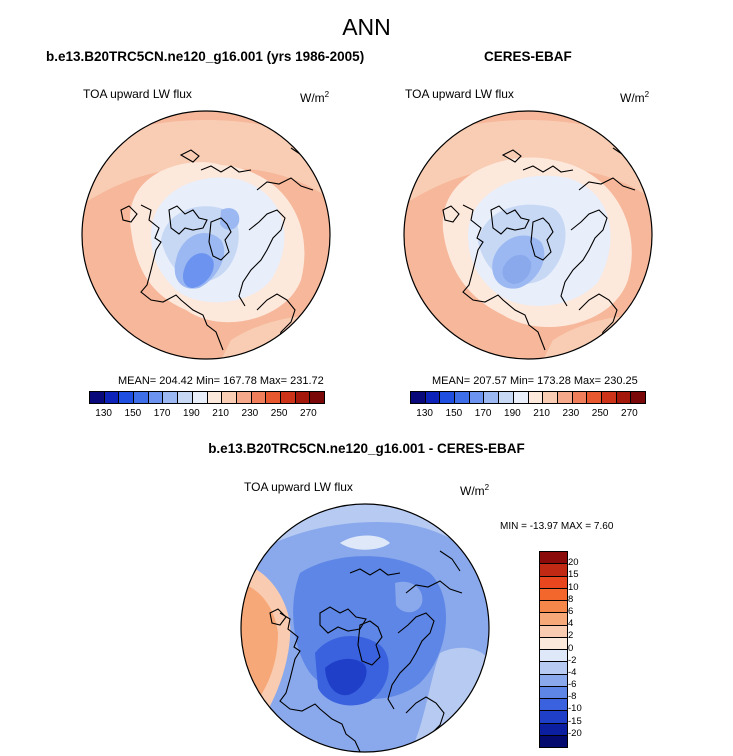 The image size is (733, 756). What do you see at coordinates (571, 611) in the screenshot?
I see `diff-colorbar-tick-label: 6` at bounding box center [571, 611].